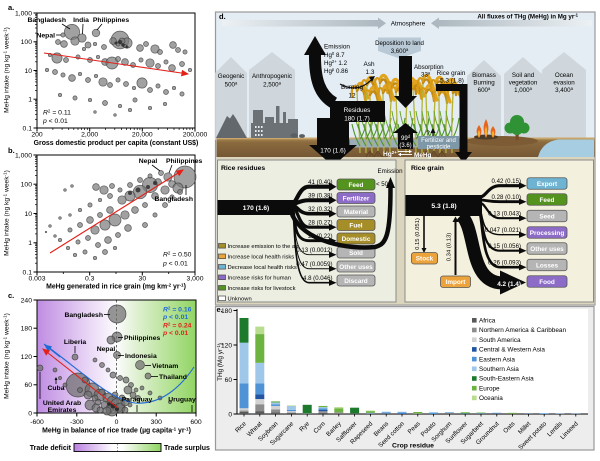 The image size is (600, 461). What do you see at coordinates (81, 20) in the screenshot?
I see `svg-text: India` at bounding box center [81, 20].